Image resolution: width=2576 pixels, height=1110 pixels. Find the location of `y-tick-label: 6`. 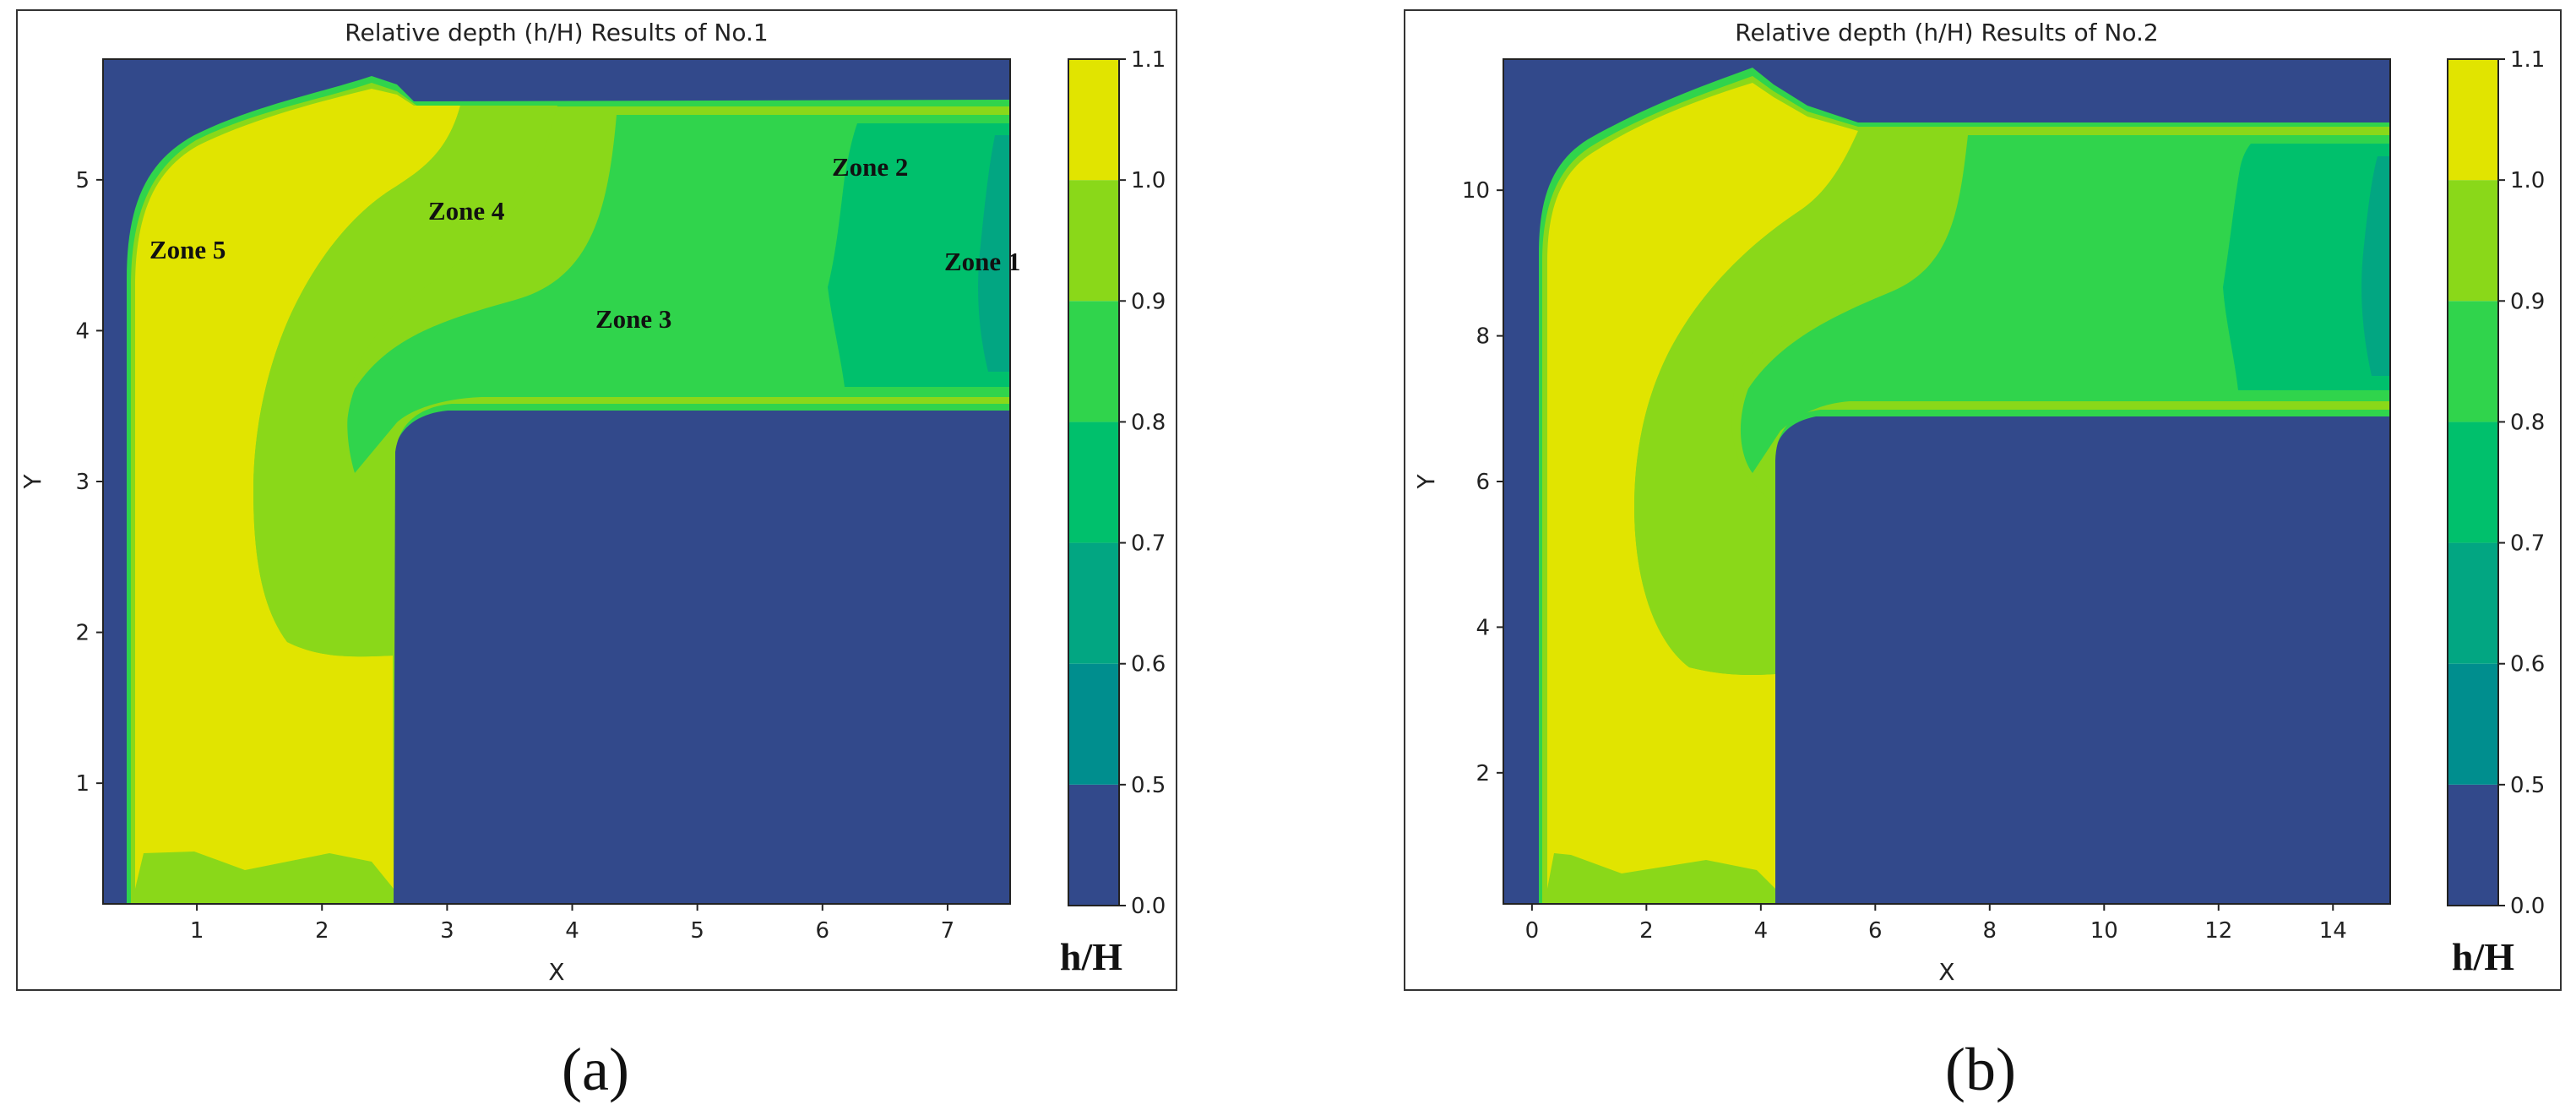

y-tick-label: 6 is located at coordinates (1482, 482).